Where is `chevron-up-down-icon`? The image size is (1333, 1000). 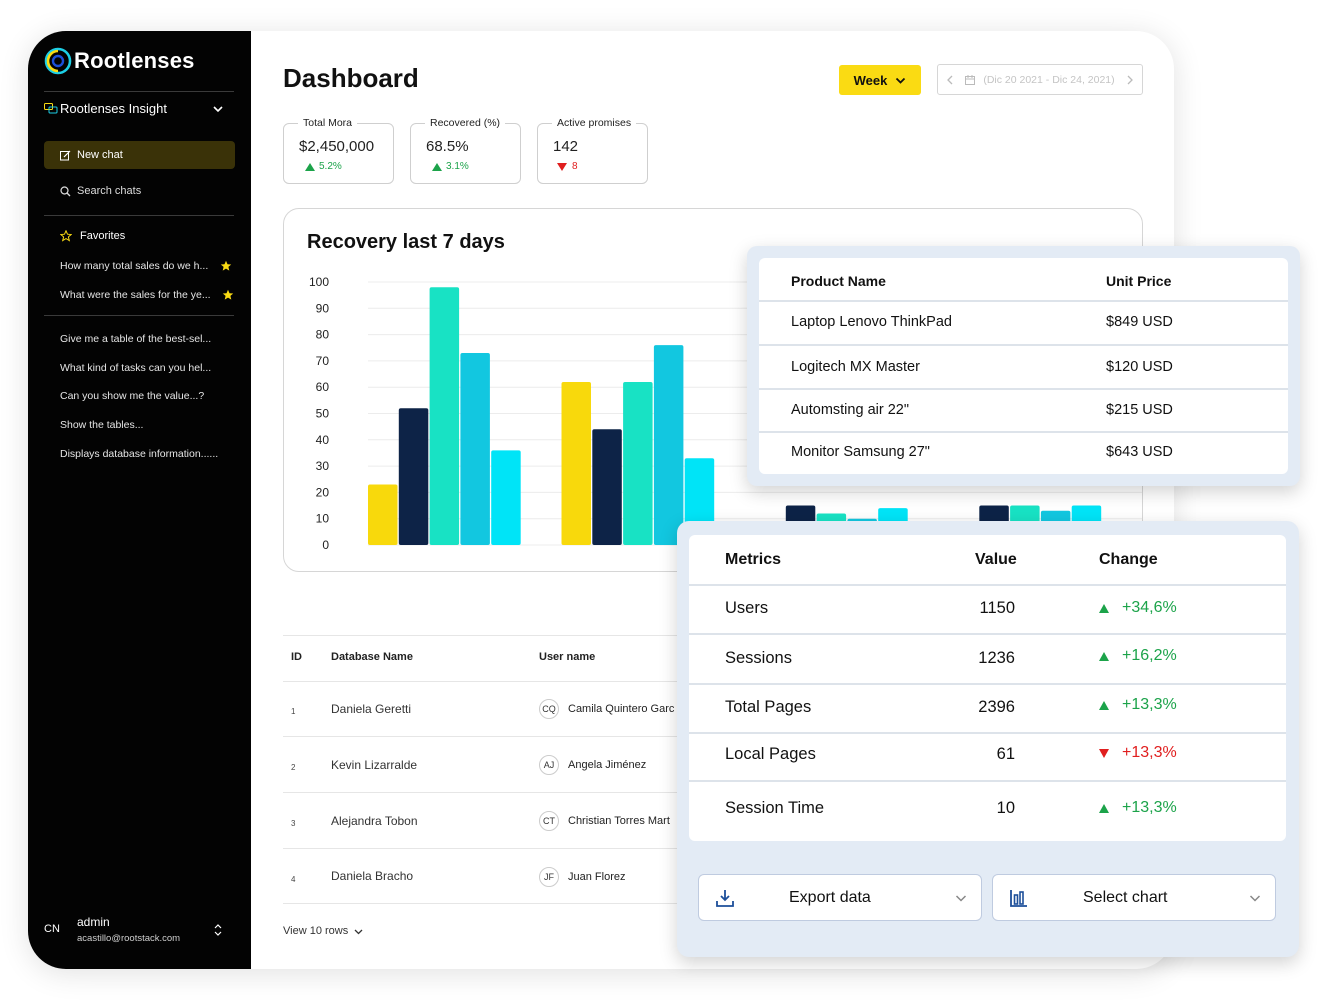 chevron-up-down-icon is located at coordinates (218, 930).